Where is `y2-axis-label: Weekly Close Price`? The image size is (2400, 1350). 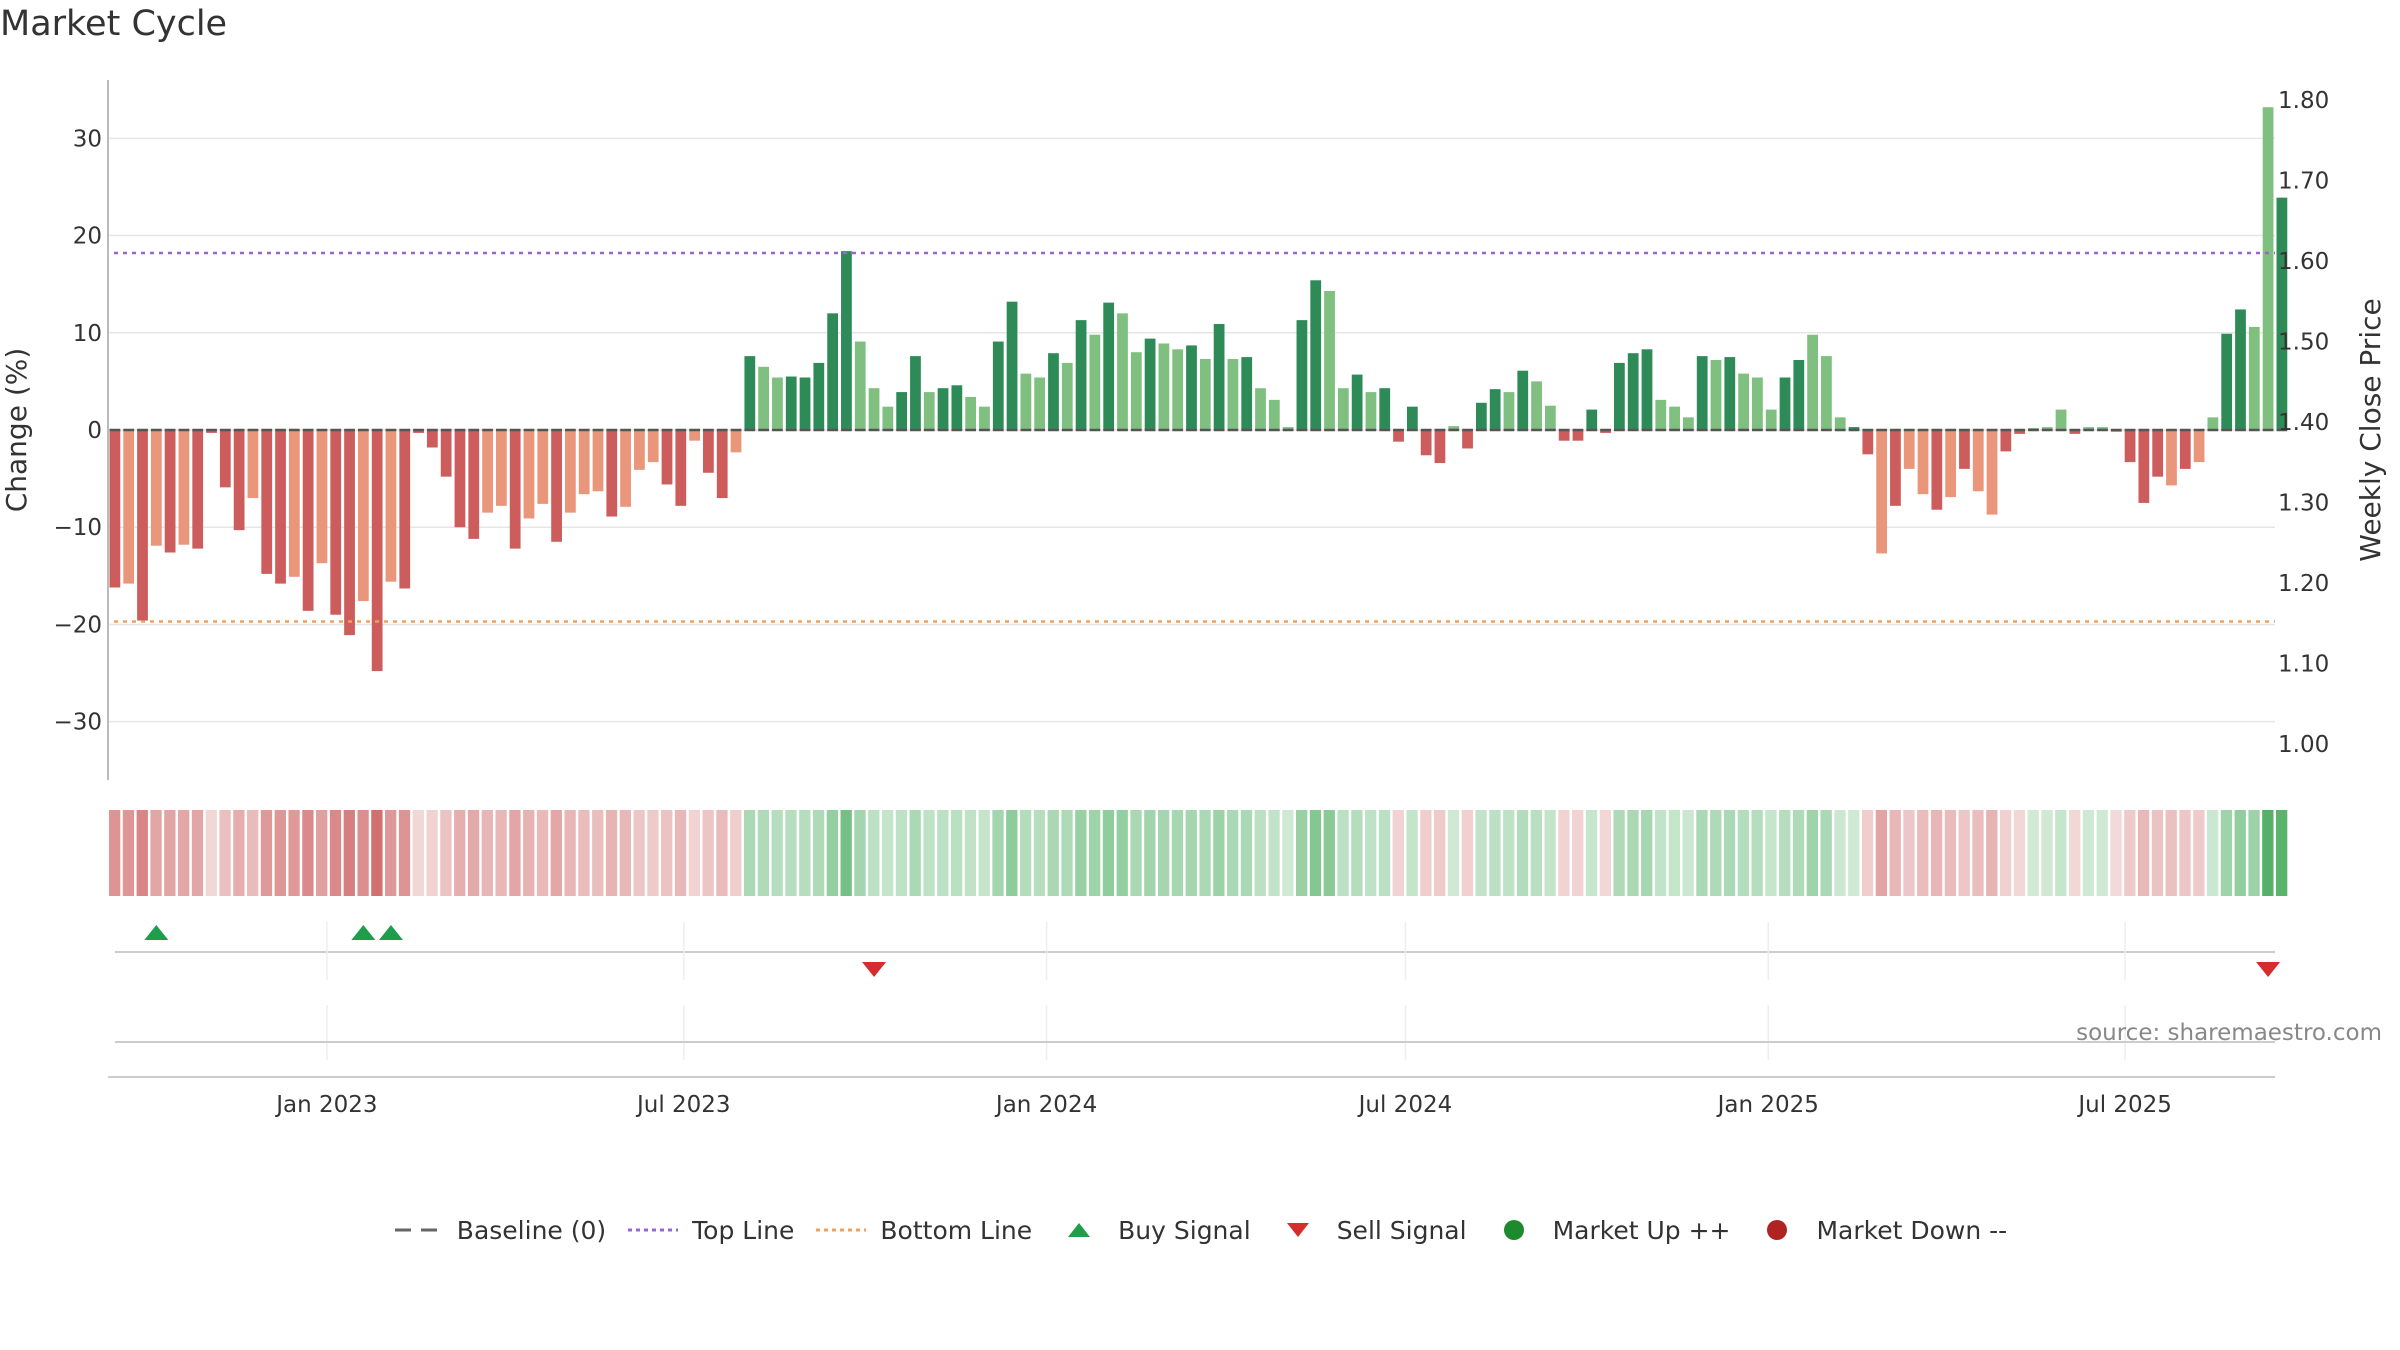 y2-axis-label: Weekly Close Price is located at coordinates (2370, 429).